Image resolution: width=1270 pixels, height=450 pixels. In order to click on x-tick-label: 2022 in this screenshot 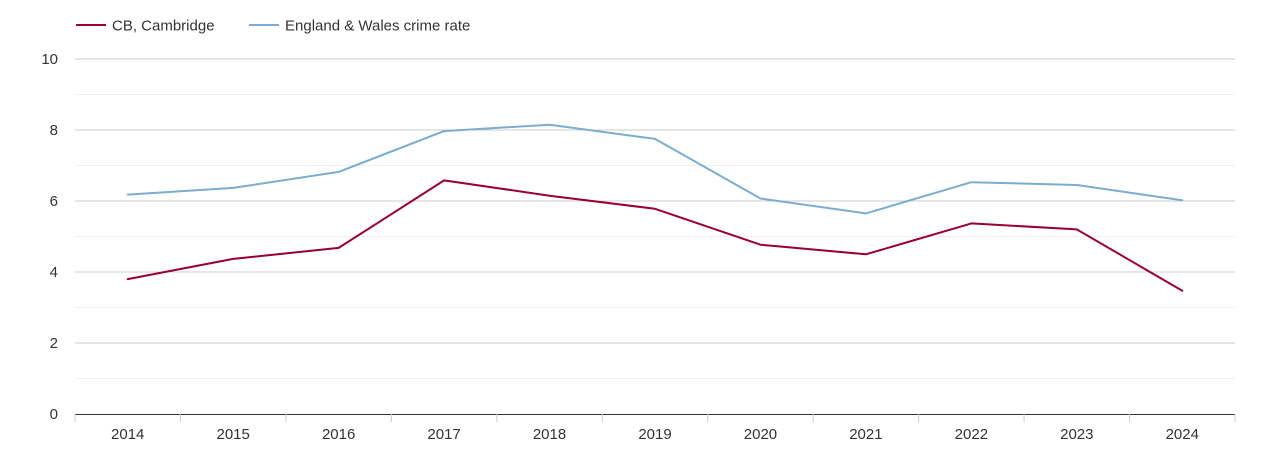, I will do `click(971, 434)`.